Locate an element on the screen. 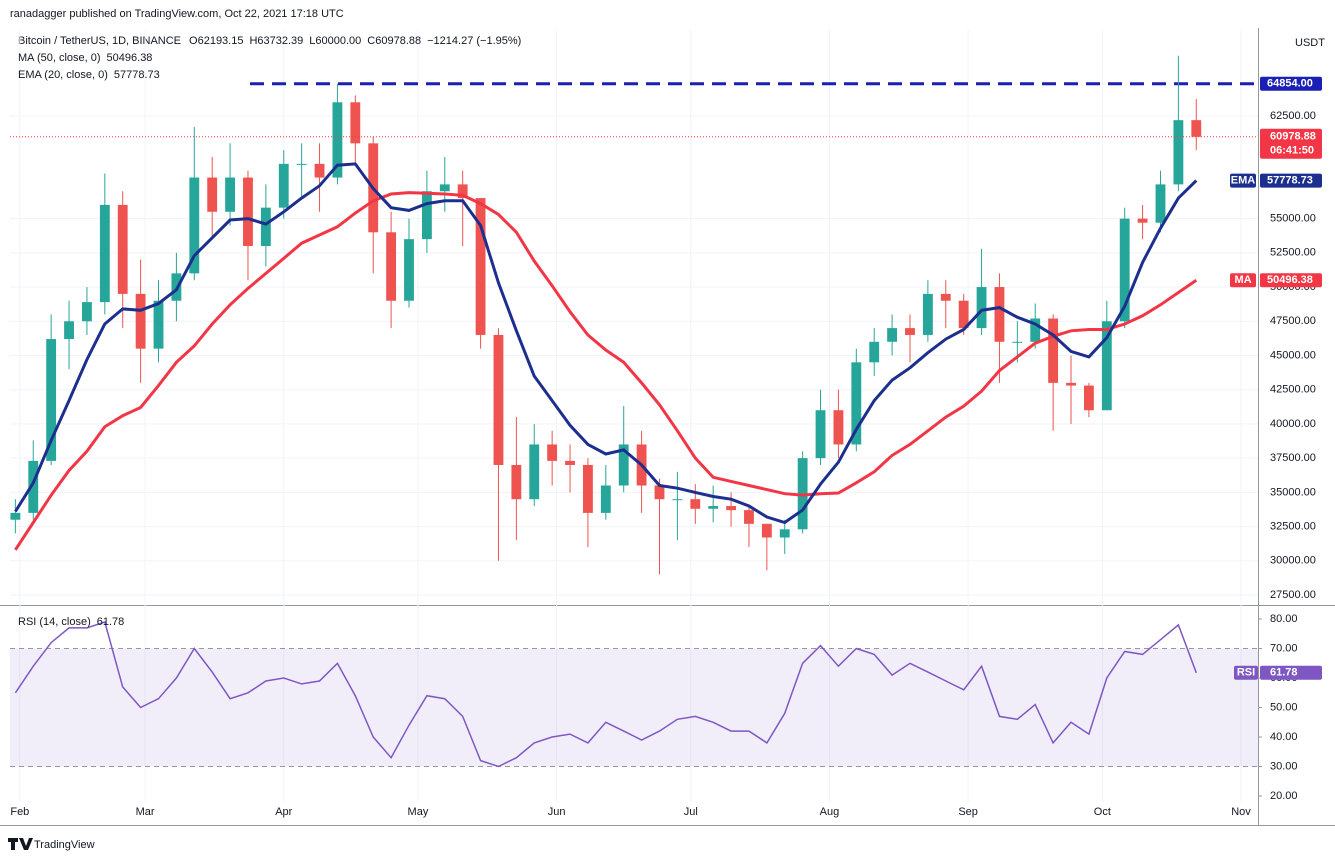 This screenshot has height=867, width=1335. y-tick-label: 45000.00 is located at coordinates (1293, 355).